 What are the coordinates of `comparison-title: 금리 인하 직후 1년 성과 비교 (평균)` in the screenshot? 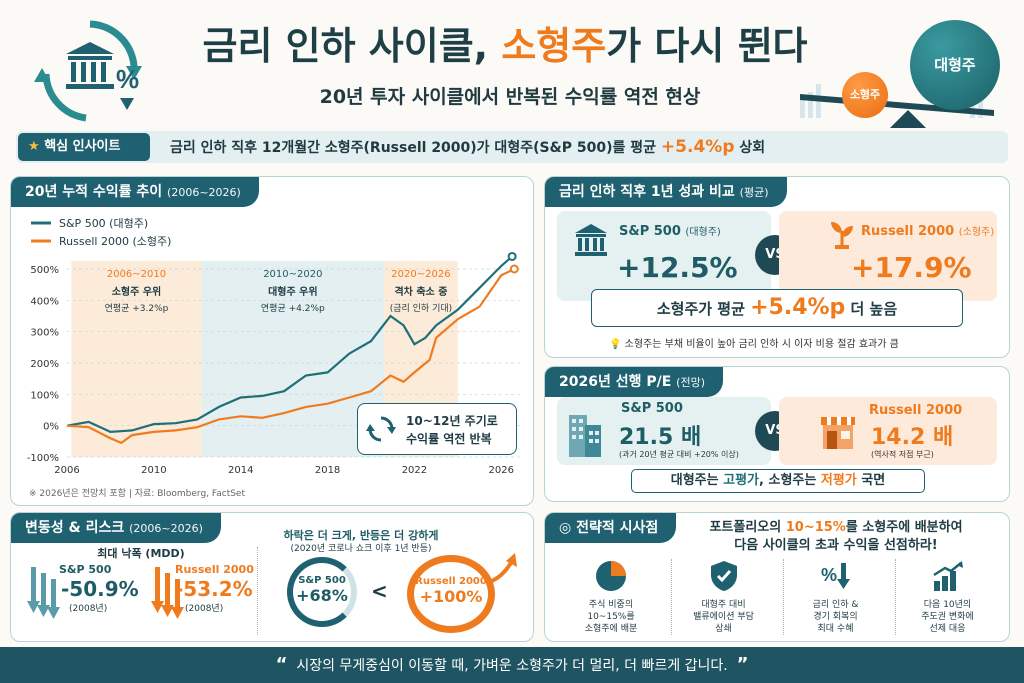 It's located at (666, 192).